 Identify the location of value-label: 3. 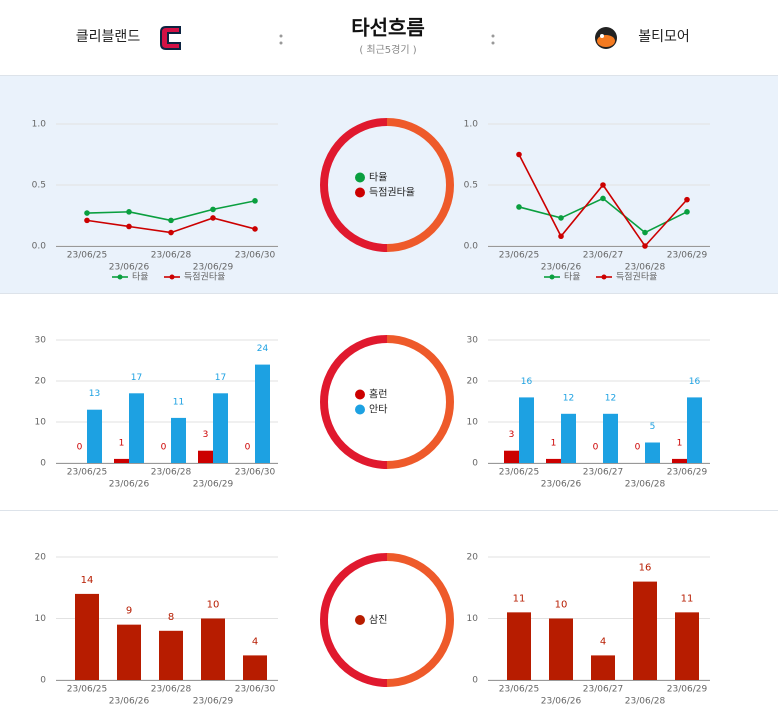
(512, 435).